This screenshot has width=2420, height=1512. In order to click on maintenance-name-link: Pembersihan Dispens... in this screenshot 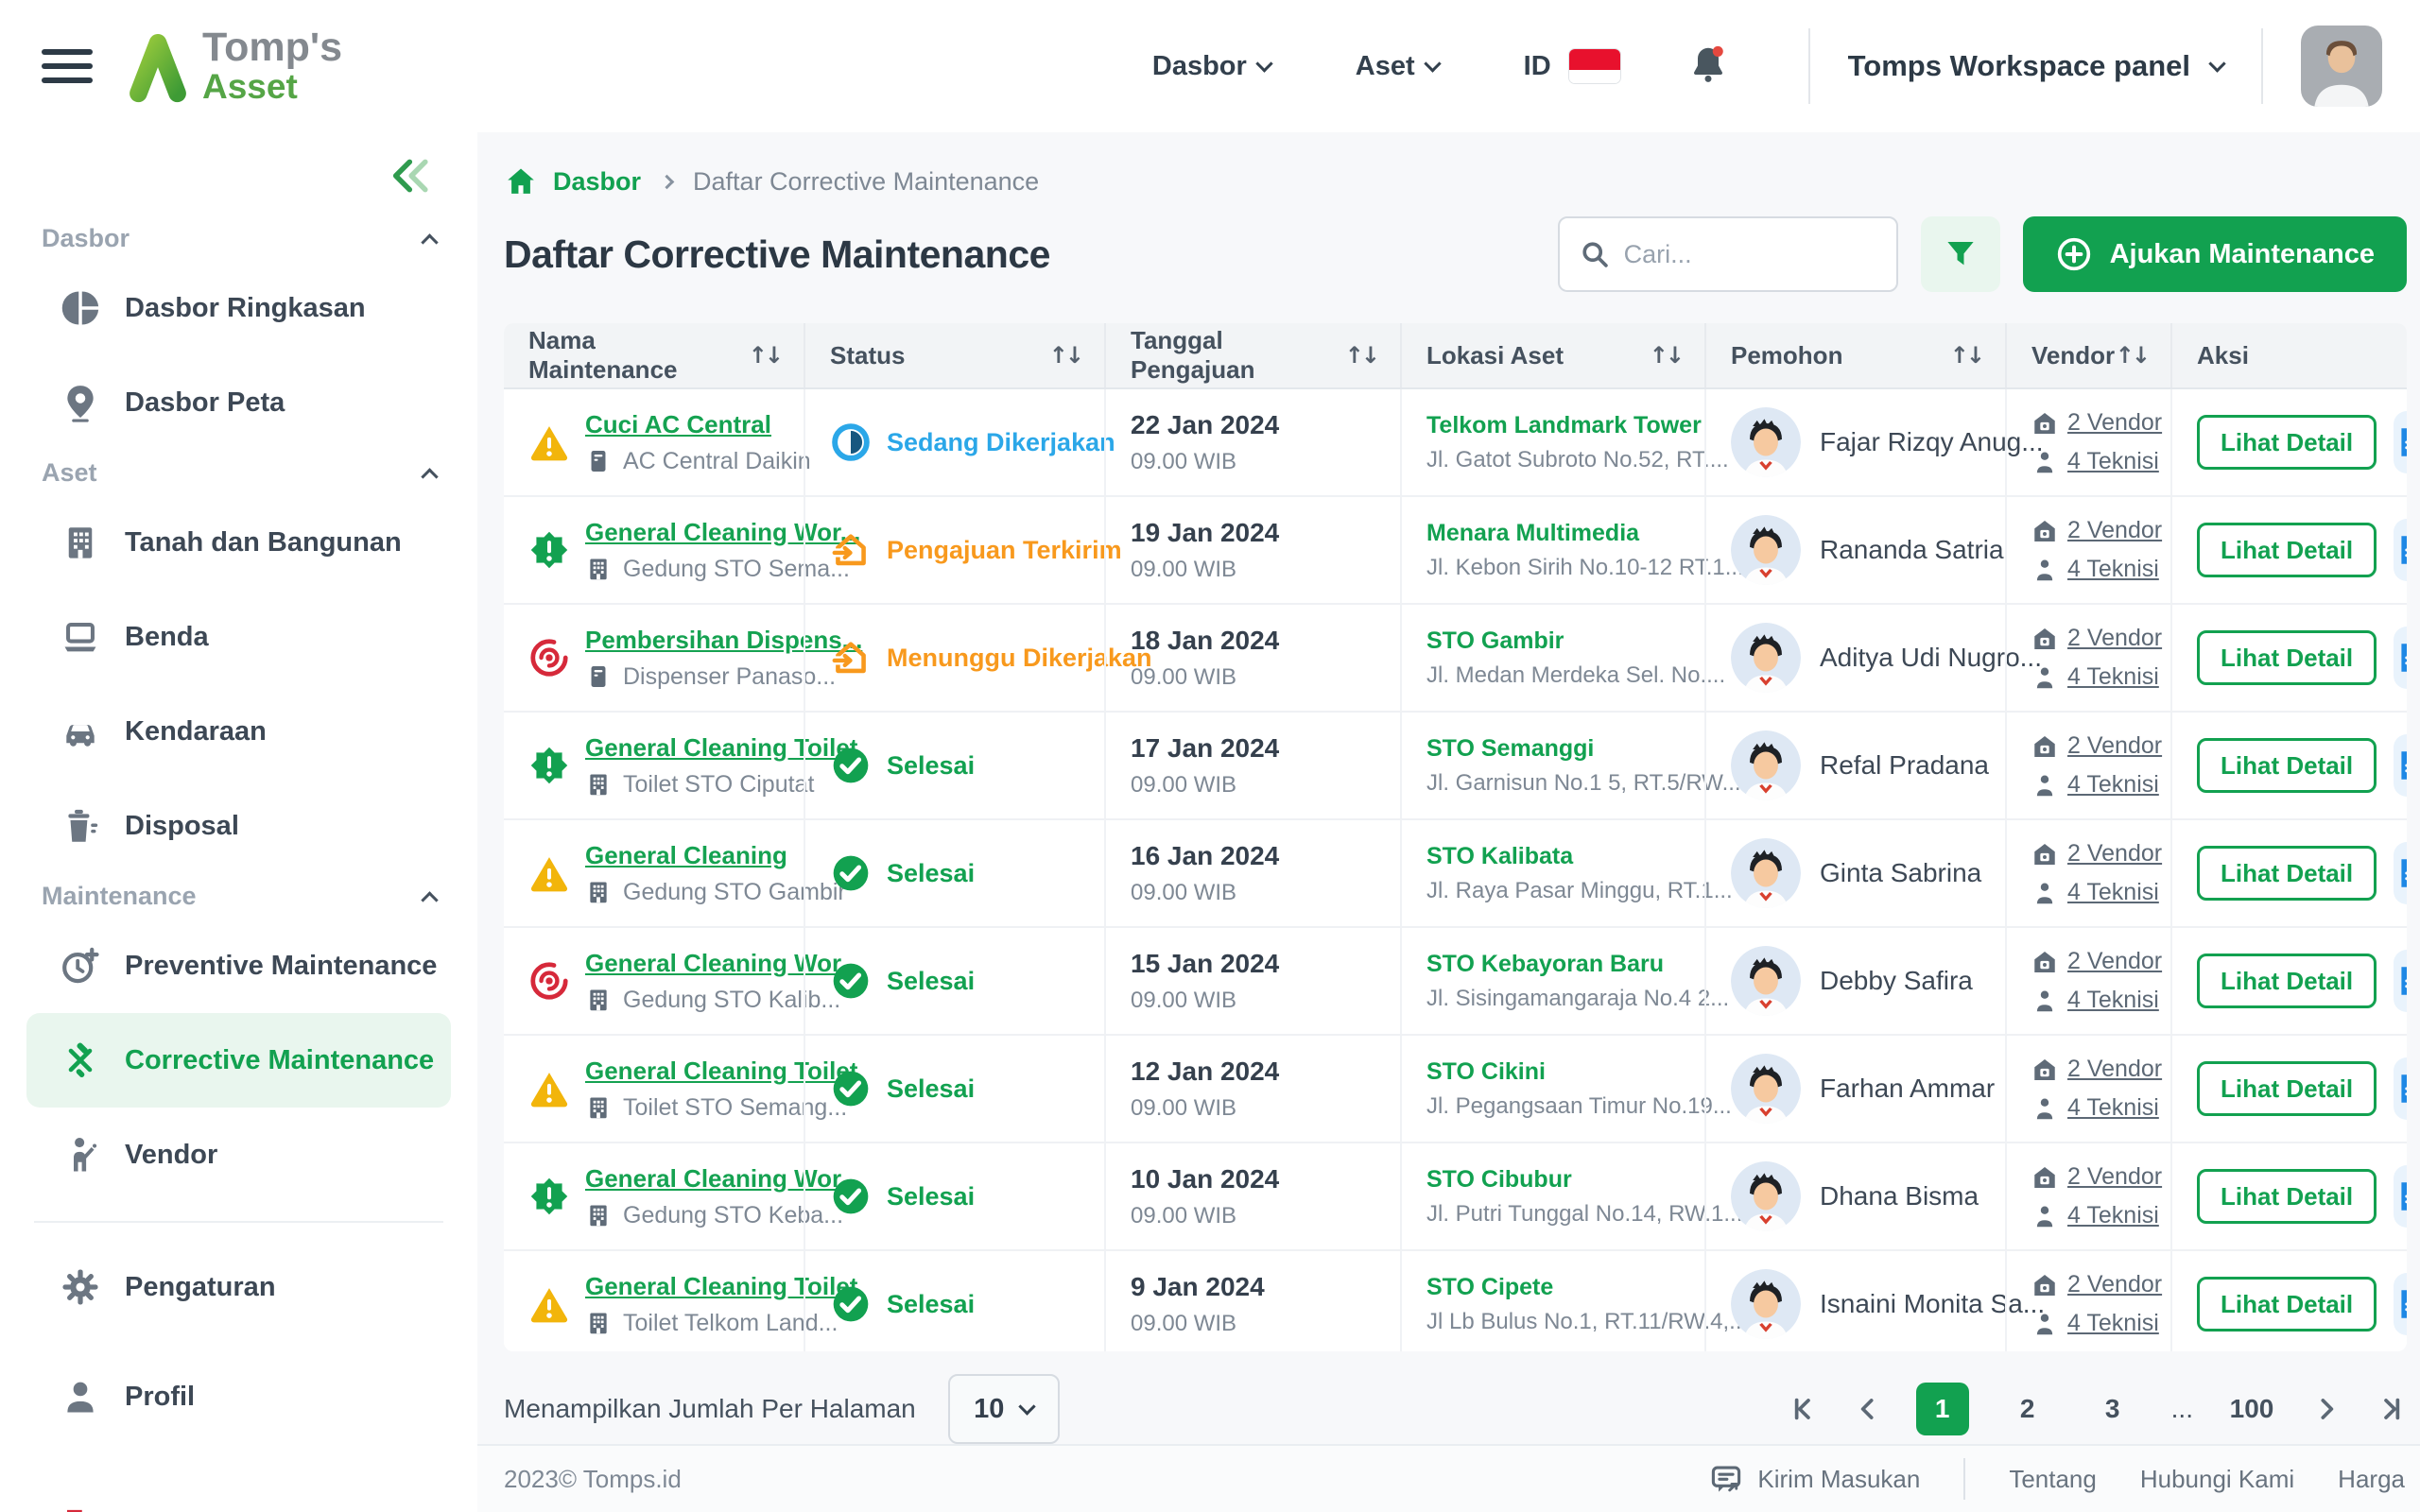, I will do `click(724, 639)`.